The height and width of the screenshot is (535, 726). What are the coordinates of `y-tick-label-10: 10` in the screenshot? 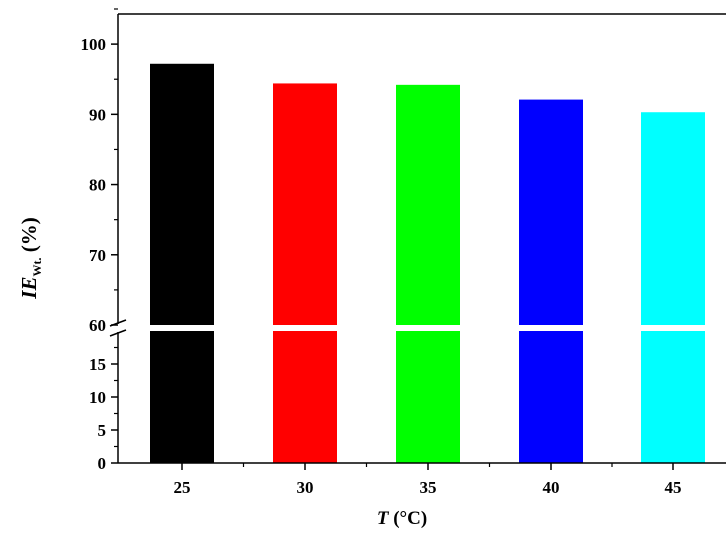 It's located at (97, 397).